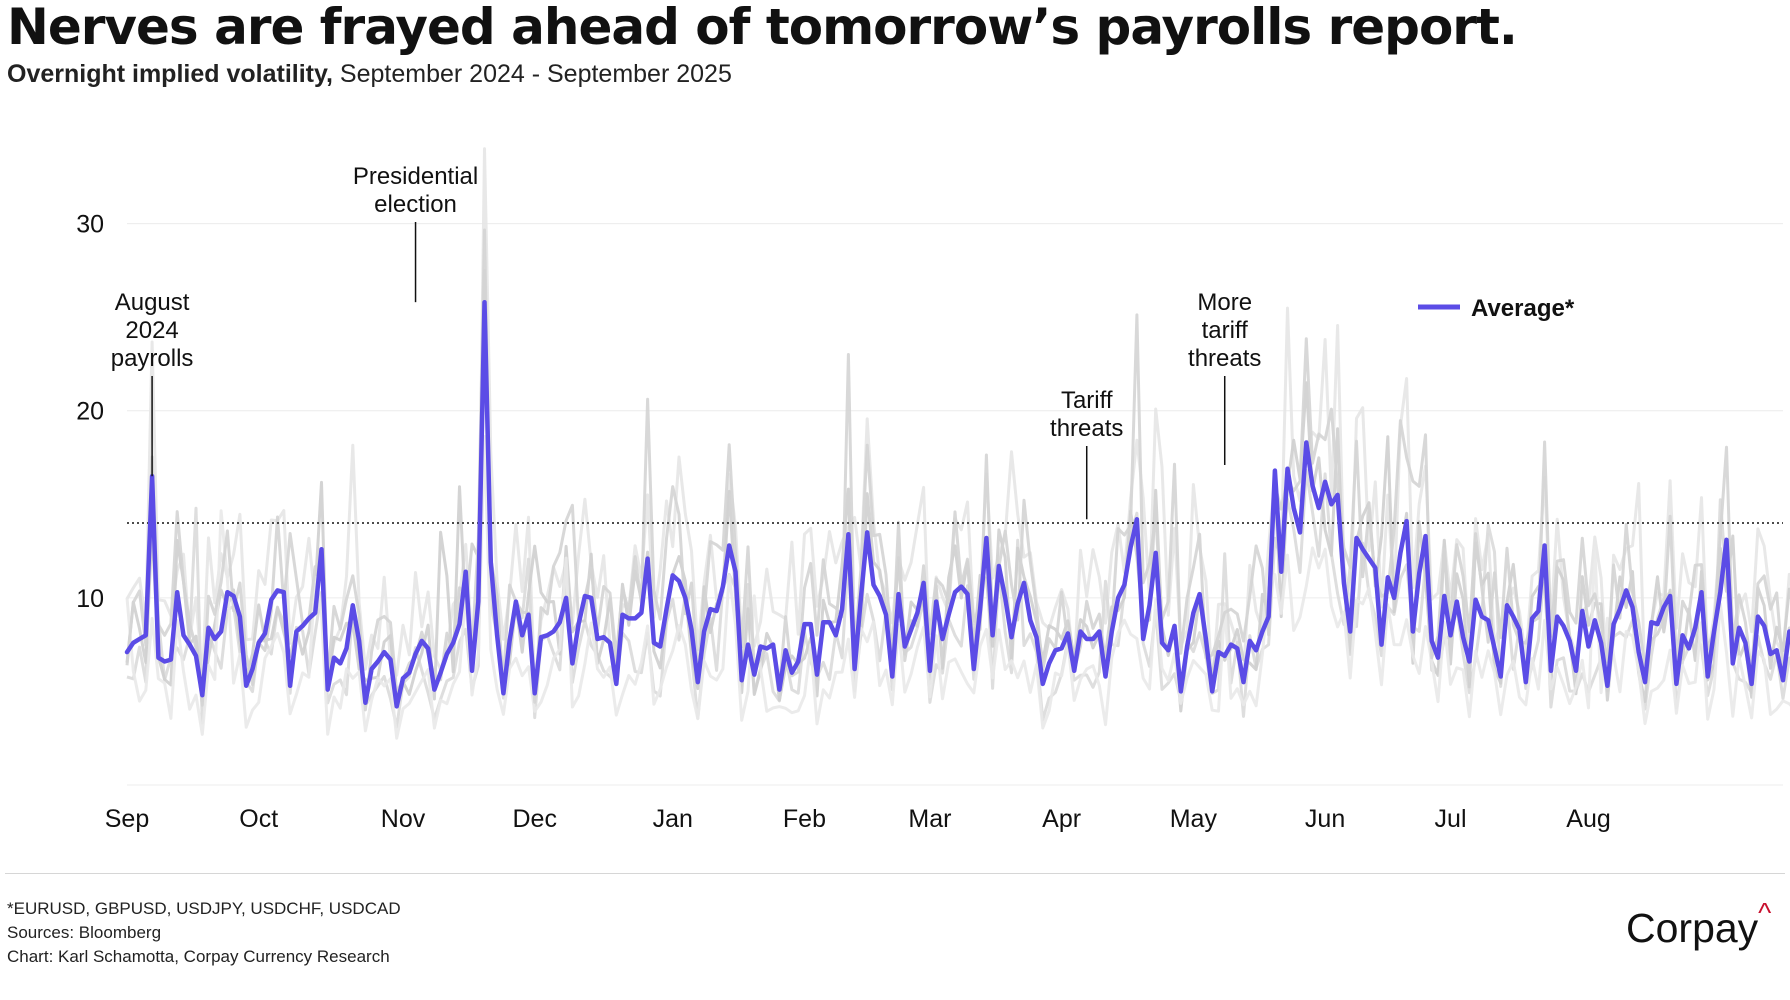 This screenshot has width=1790, height=1000. What do you see at coordinates (1588, 819) in the screenshot?
I see `x-tick-label-aug: Aug` at bounding box center [1588, 819].